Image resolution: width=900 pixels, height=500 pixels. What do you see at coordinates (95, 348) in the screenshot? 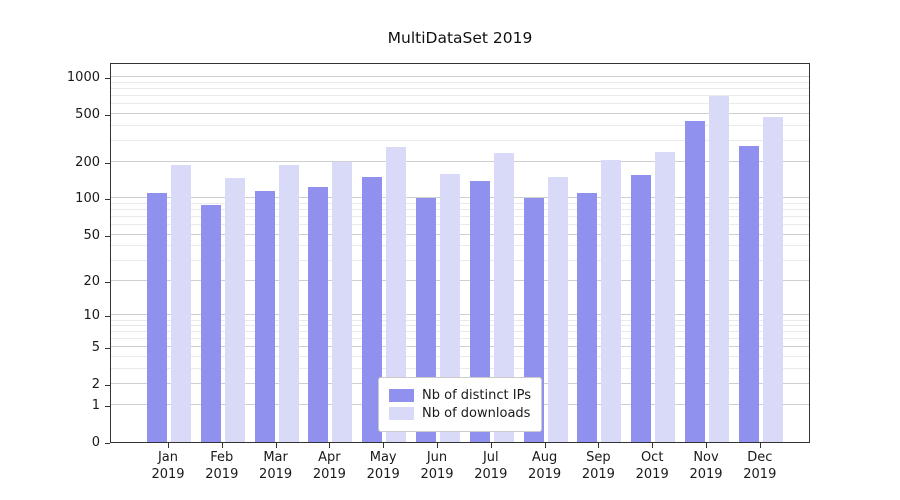
I see `y-tick-label: 5` at bounding box center [95, 348].